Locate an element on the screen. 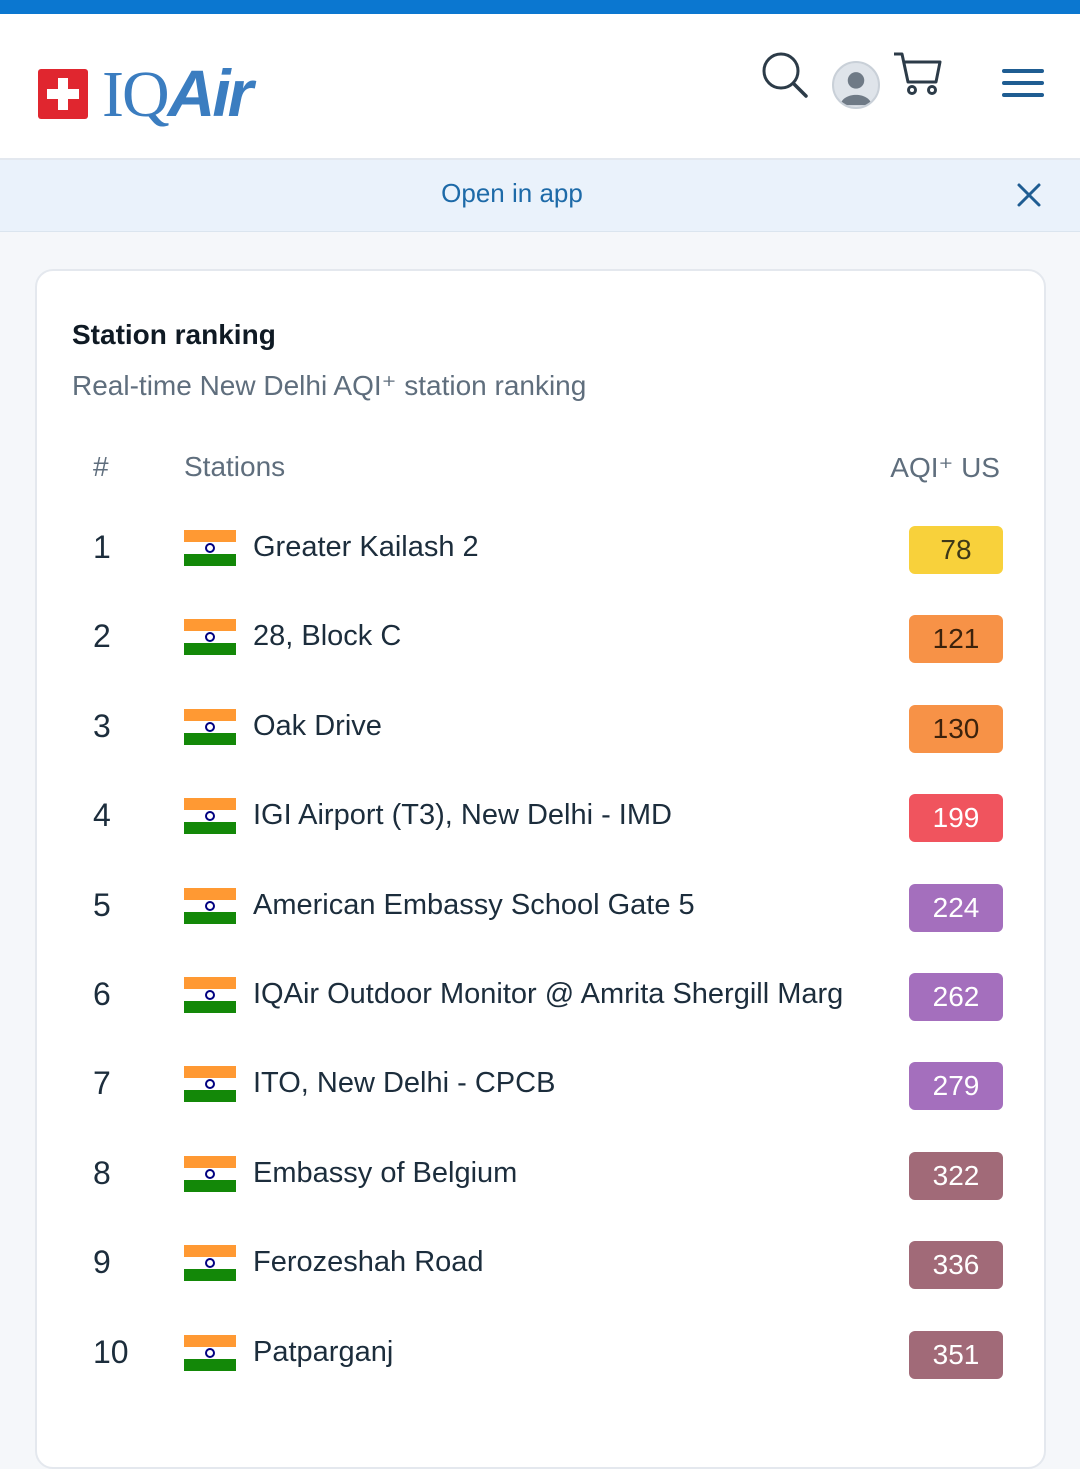 The width and height of the screenshot is (1080, 1469). avatar is located at coordinates (856, 85).